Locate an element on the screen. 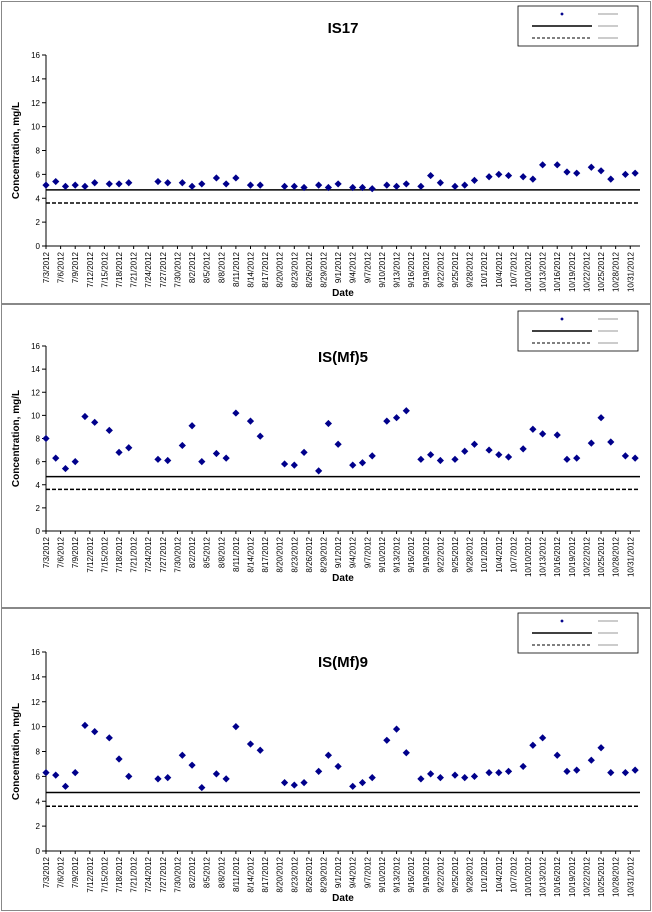 The image size is (652, 912). x-tick-label: 8/20/2012 is located at coordinates (280, 874).